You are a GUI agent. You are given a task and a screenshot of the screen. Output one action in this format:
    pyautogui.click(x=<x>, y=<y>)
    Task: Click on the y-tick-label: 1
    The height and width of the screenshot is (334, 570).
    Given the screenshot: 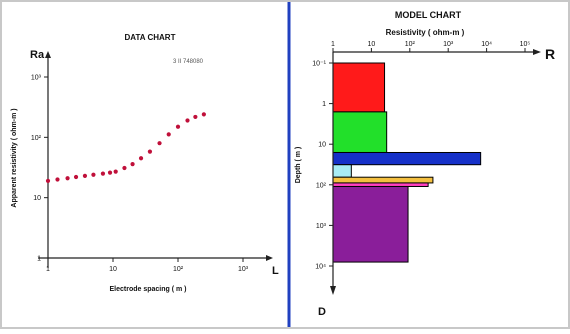 What is the action you would take?
    pyautogui.click(x=39, y=259)
    